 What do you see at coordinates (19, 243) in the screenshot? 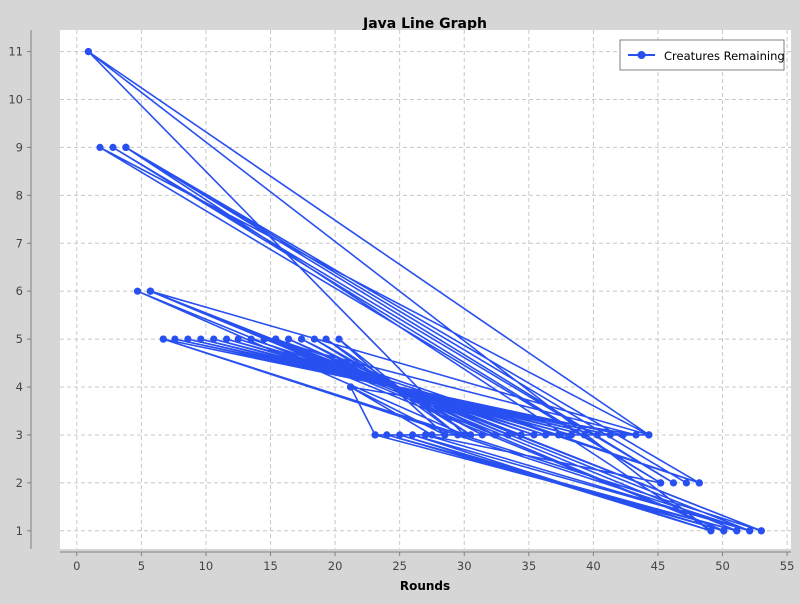
I see `y-tick-label: 7` at bounding box center [19, 243].